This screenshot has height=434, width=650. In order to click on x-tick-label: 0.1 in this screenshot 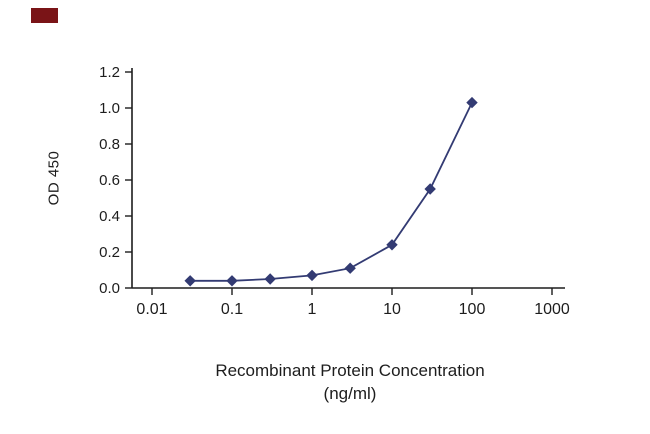, I will do `click(232, 309)`.